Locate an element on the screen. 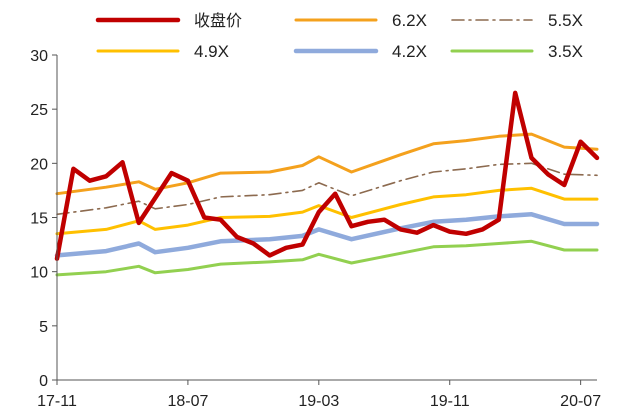 This screenshot has width=623, height=419. legend-label-pe55: 5.5X is located at coordinates (565, 20).